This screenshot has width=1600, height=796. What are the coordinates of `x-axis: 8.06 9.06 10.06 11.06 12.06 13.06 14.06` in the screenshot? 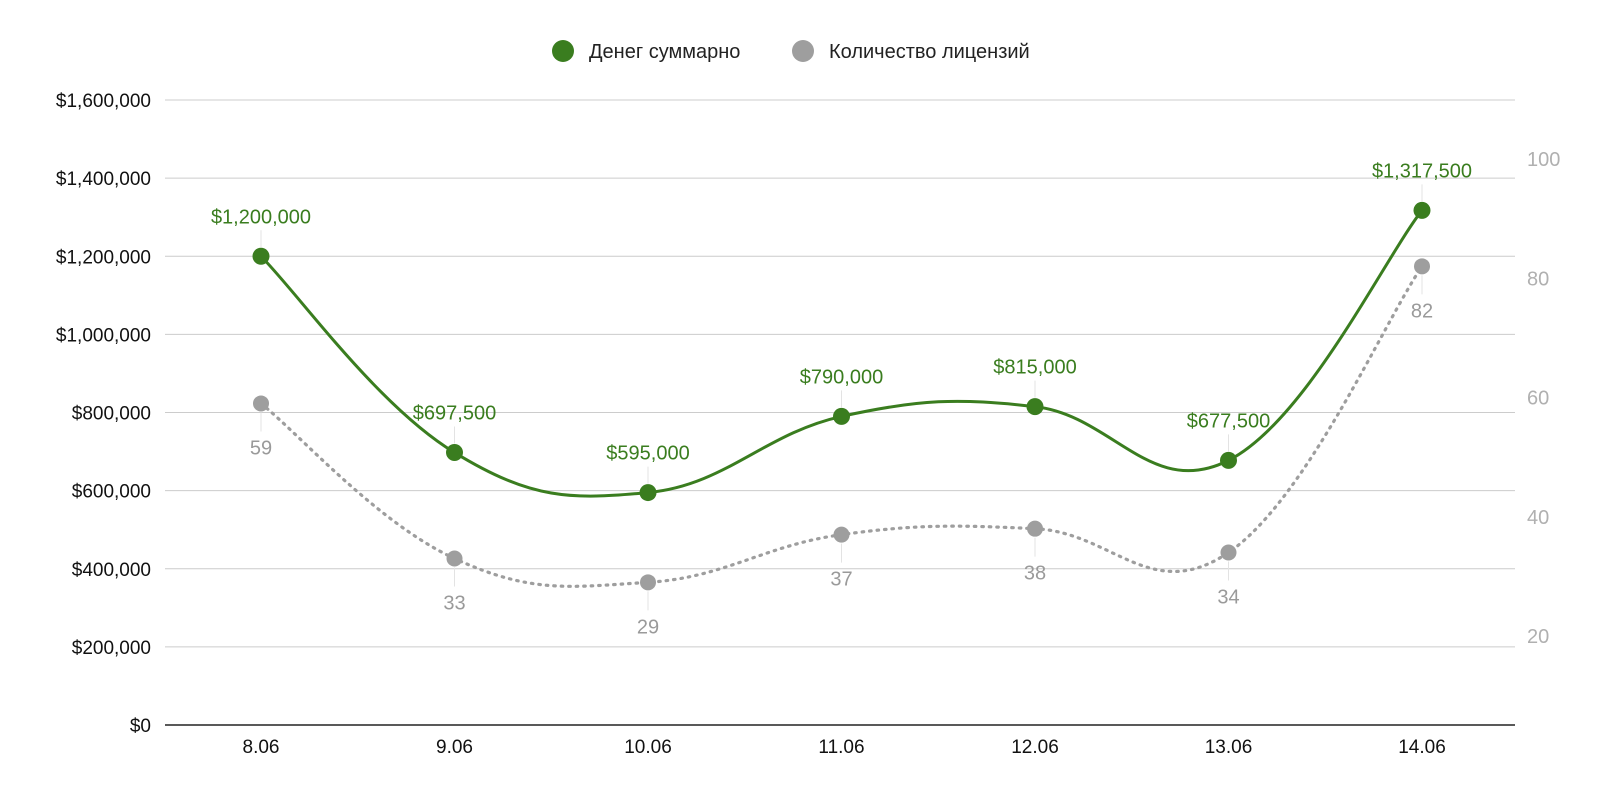 It's located at (844, 747).